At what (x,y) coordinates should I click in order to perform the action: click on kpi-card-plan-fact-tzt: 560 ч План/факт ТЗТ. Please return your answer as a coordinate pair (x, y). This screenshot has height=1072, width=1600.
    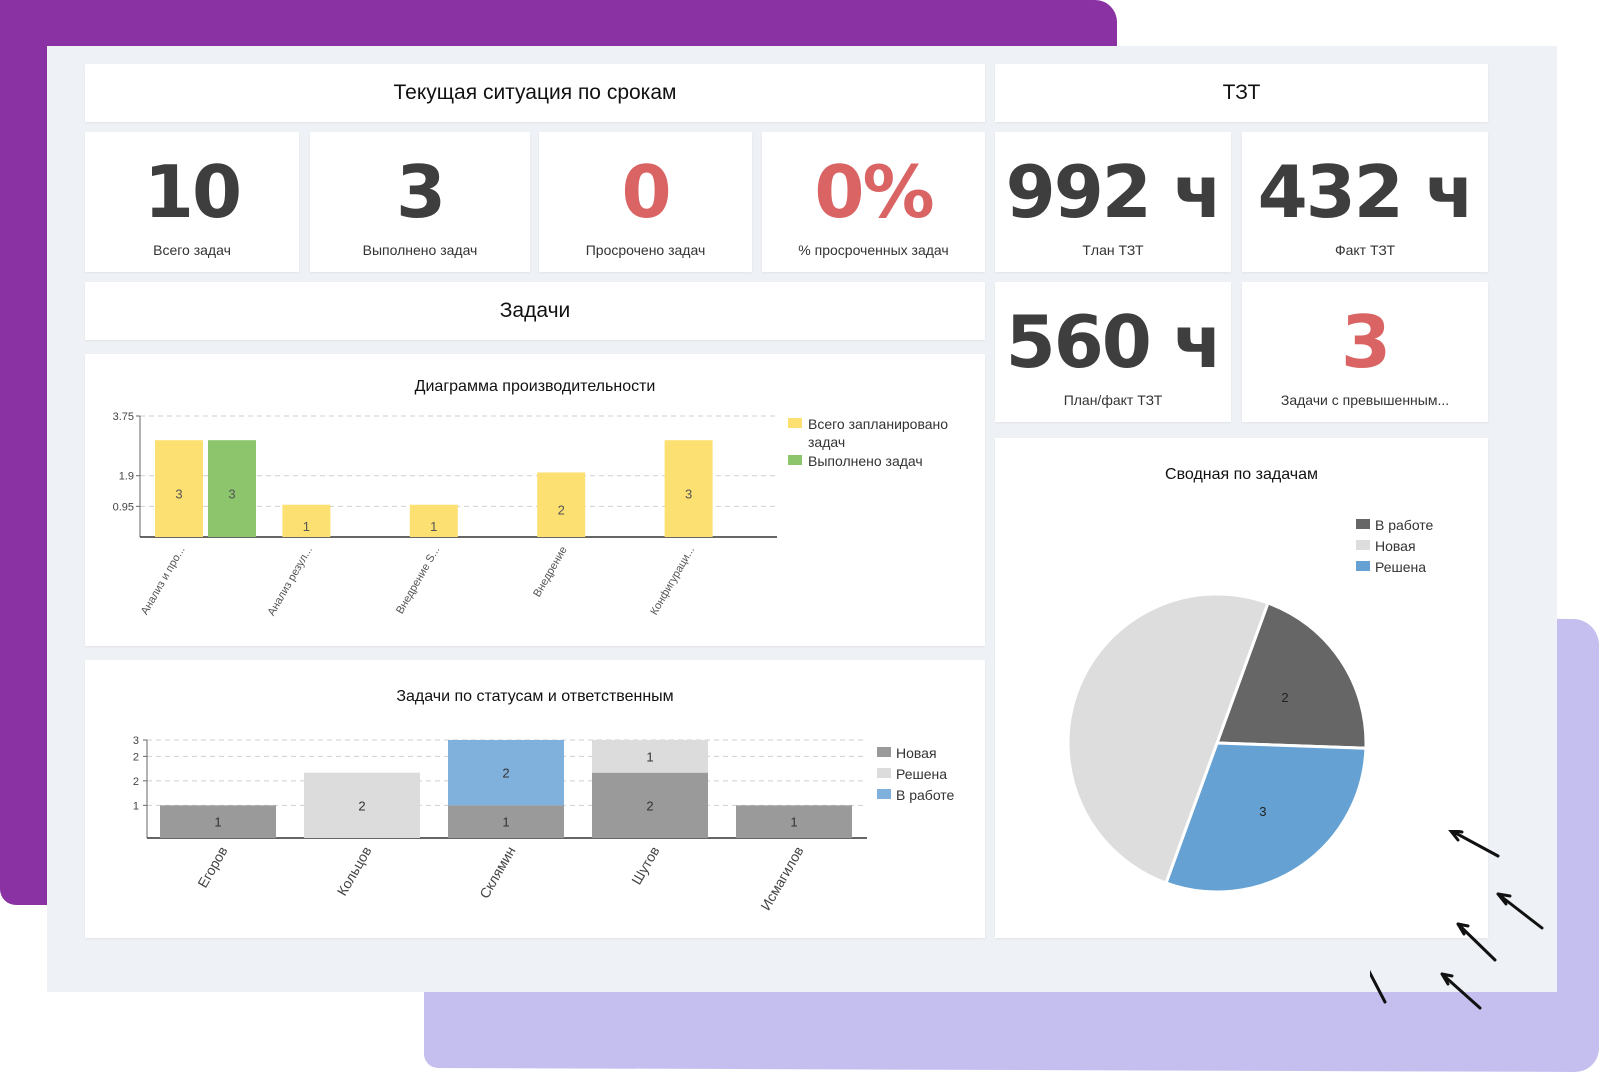
    Looking at the image, I should click on (1113, 352).